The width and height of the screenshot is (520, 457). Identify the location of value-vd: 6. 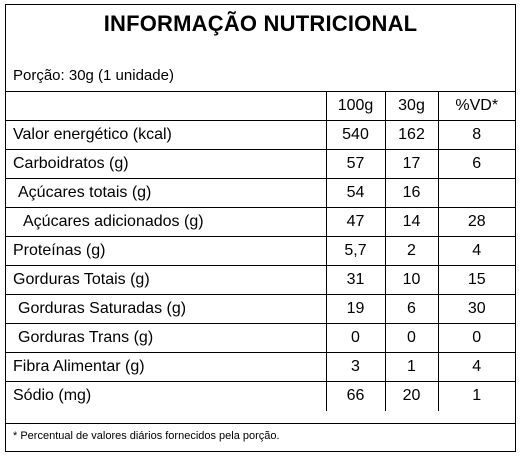
(476, 164).